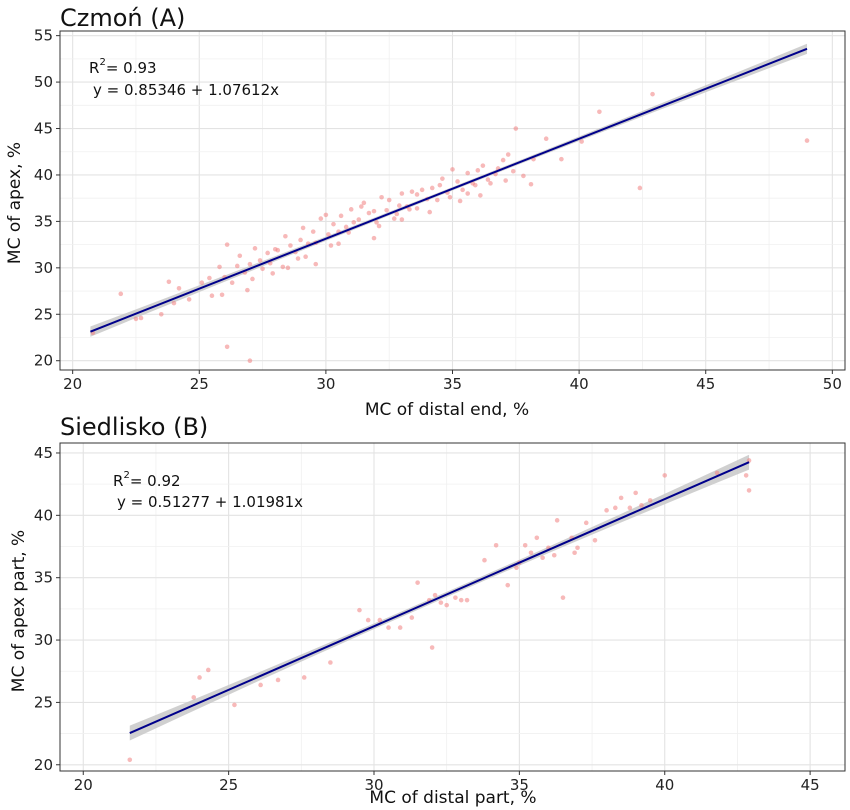 The width and height of the screenshot is (850, 810). What do you see at coordinates (447, 410) in the screenshot?
I see `x-axis-title: MC of distal end, %` at bounding box center [447, 410].